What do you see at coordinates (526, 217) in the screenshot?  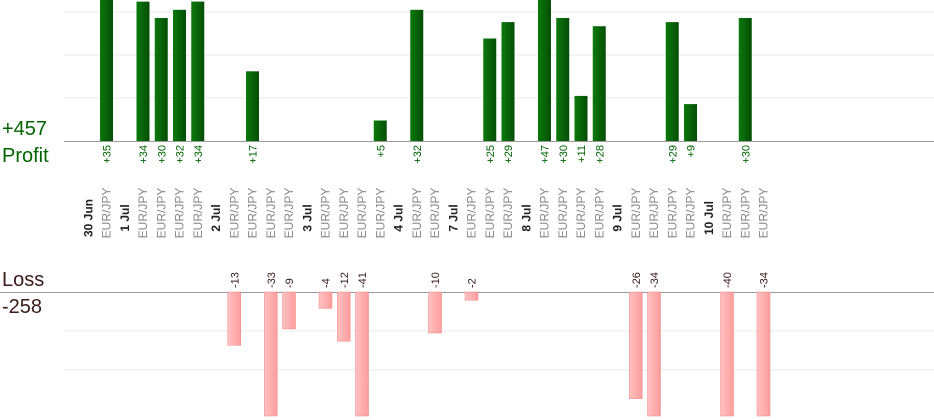 I see `date-label: 8 Jul` at bounding box center [526, 217].